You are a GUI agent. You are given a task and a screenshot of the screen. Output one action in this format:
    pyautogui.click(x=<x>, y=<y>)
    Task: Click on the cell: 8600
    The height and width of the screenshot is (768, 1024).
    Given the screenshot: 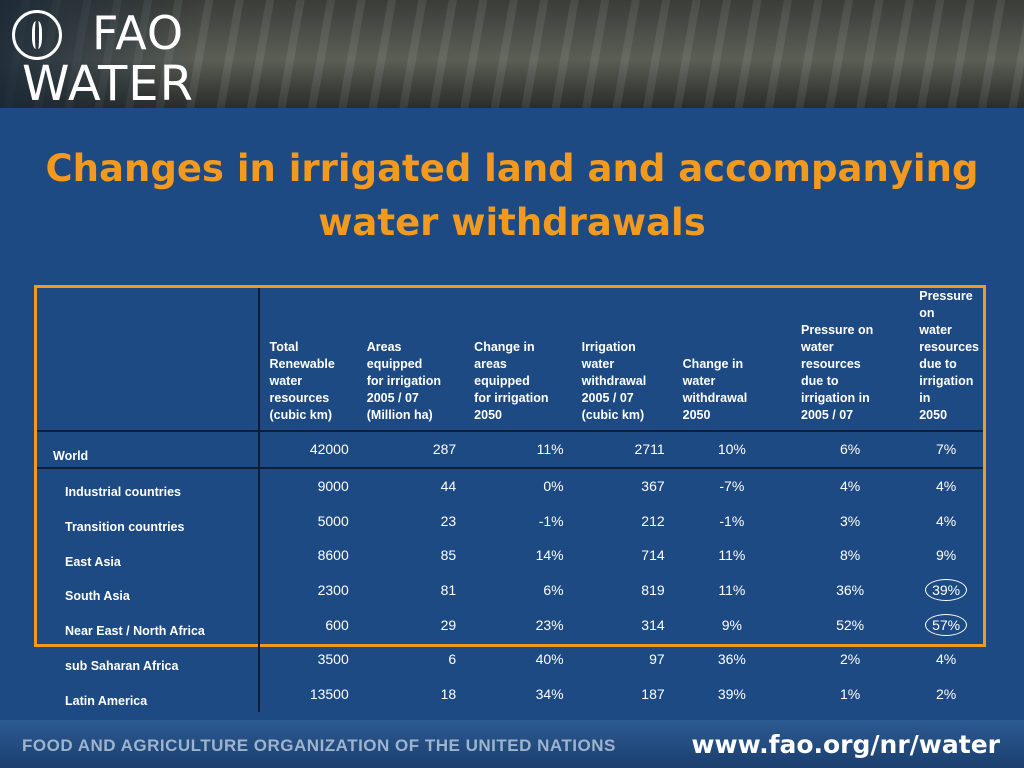 What is the action you would take?
    pyautogui.click(x=333, y=555)
    